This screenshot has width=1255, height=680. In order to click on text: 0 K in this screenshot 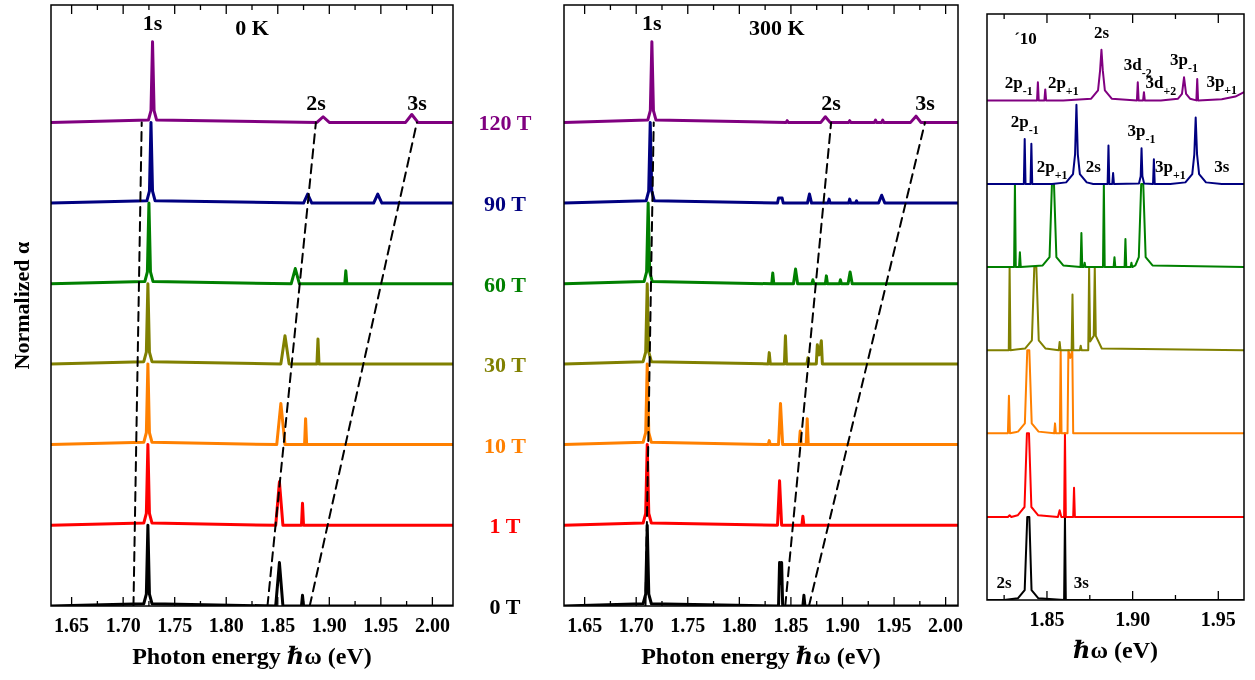, I will do `click(252, 27)`.